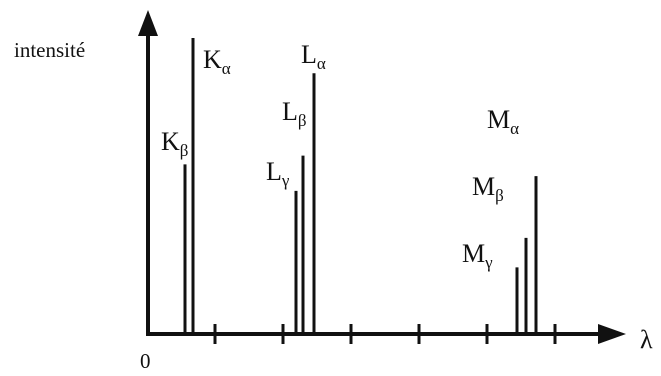 The height and width of the screenshot is (376, 661). What do you see at coordinates (488, 188) in the screenshot?
I see `line-label-m-beta: Mβ` at bounding box center [488, 188].